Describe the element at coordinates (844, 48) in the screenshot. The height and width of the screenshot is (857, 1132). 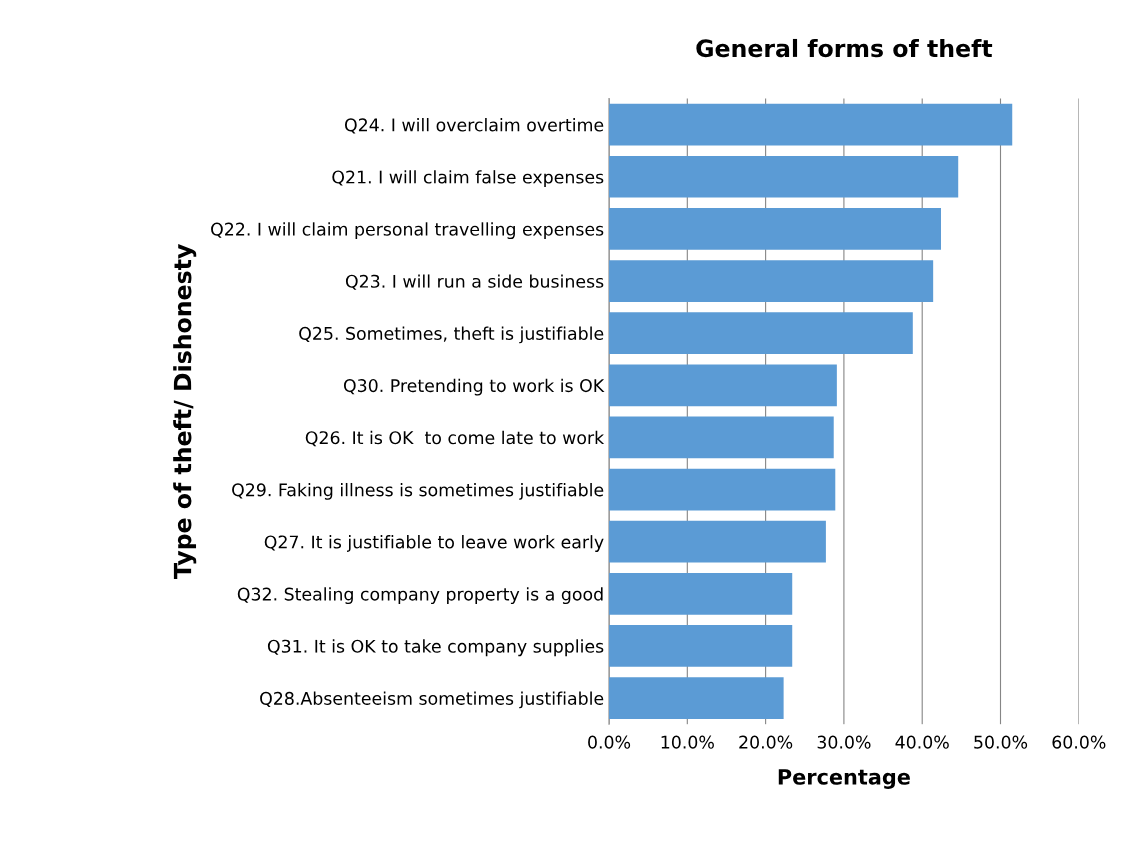
I see `chart-title: General forms of theft` at that location.